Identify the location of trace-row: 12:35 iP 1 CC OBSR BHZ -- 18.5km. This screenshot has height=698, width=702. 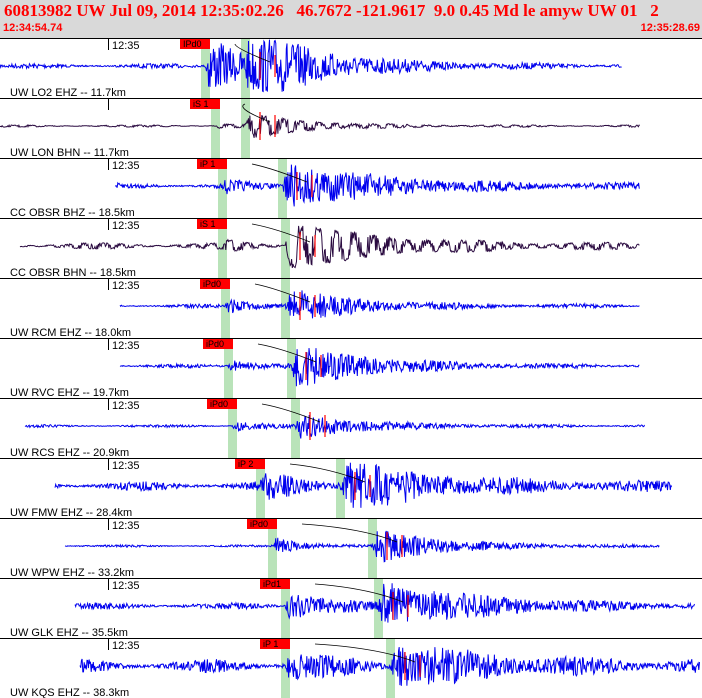
(351, 189).